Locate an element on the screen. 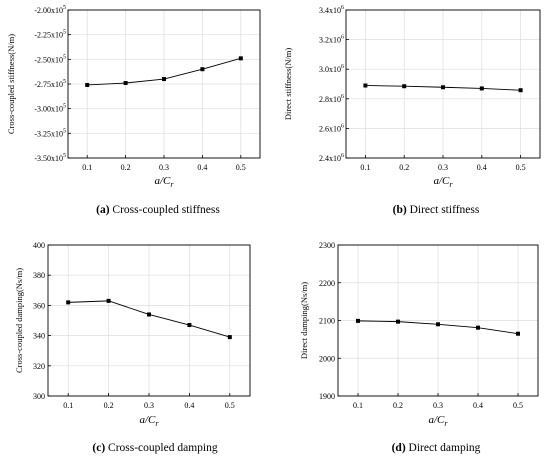 The width and height of the screenshot is (550, 461). y-tick-label: 3.2x10⁶ is located at coordinates (331, 40).